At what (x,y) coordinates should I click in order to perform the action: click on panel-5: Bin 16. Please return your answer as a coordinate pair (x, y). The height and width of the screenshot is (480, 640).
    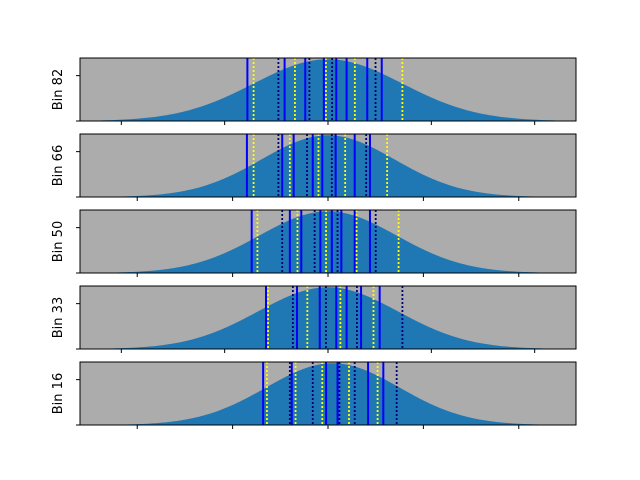
    Looking at the image, I should click on (314, 395).